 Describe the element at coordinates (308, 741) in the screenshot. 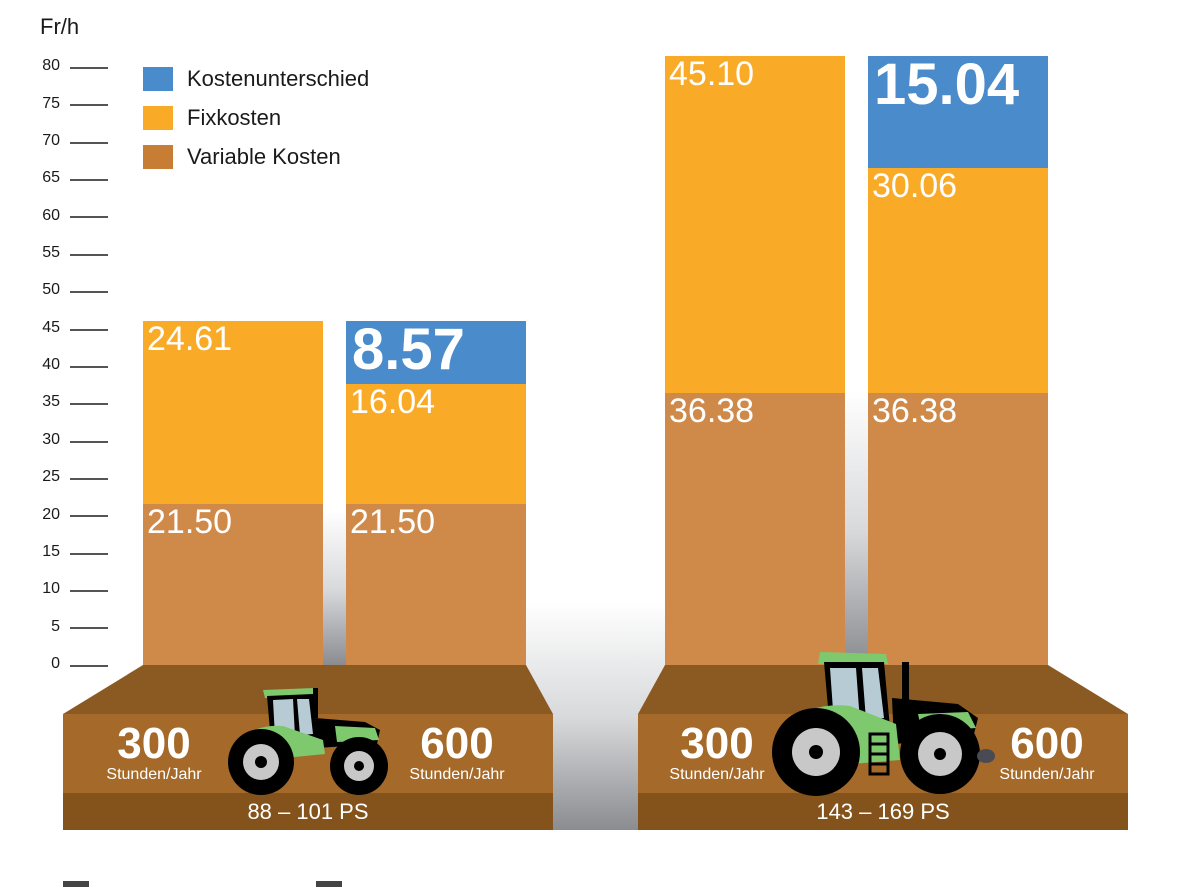

I see `tractor-small-icon` at that location.